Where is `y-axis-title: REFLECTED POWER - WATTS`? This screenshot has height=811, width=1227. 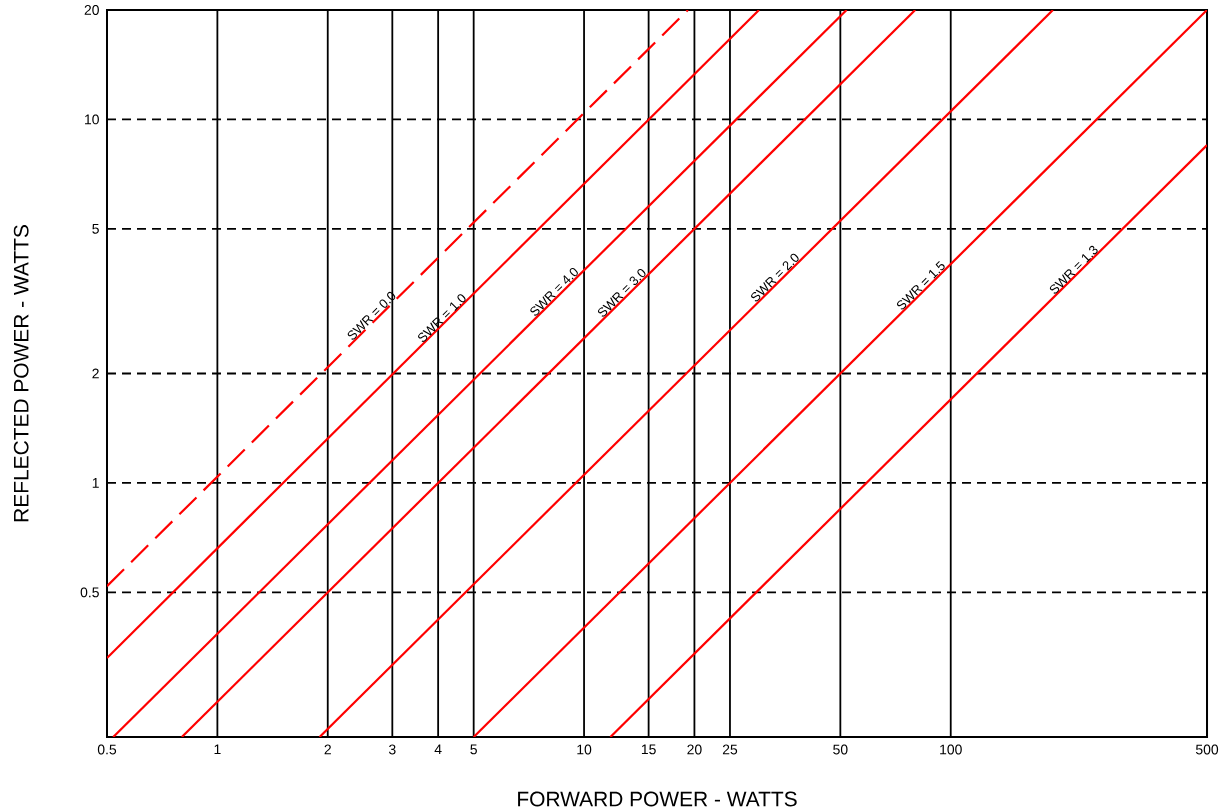 y-axis-title: REFLECTED POWER - WATTS is located at coordinates (21, 373).